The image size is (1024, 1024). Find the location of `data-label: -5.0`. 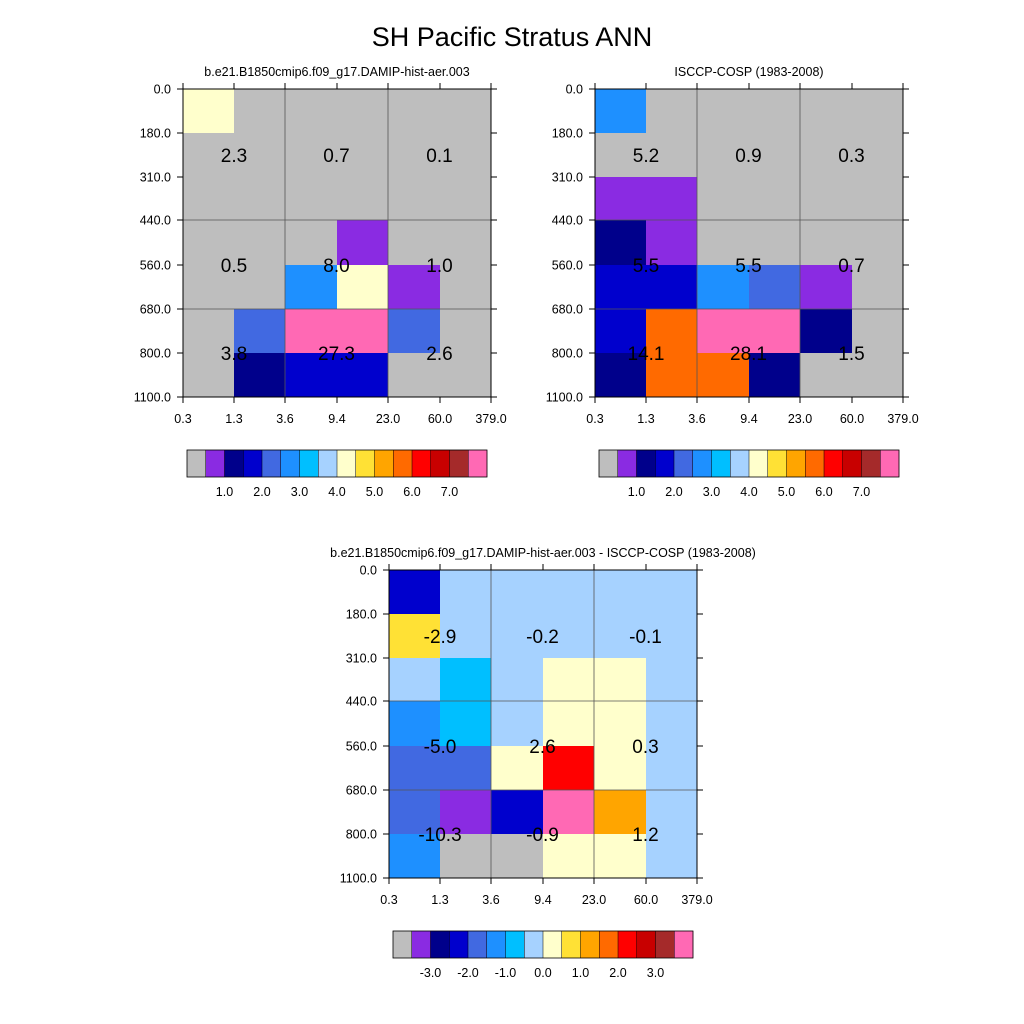

data-label: -5.0 is located at coordinates (440, 747).